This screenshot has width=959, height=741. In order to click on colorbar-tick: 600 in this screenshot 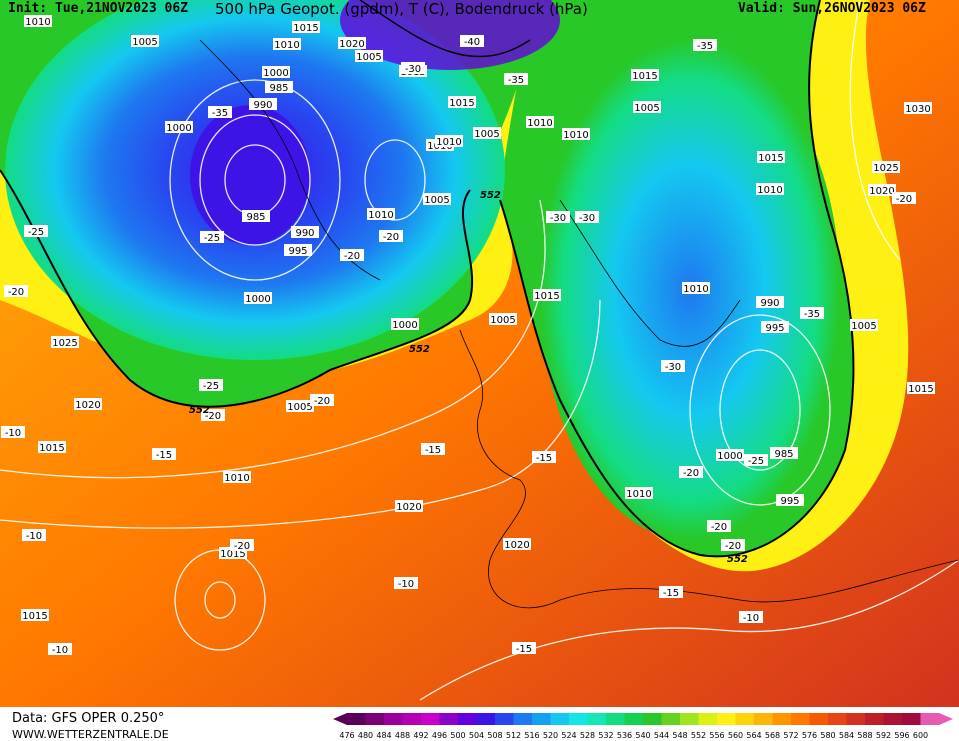, I will do `click(920, 735)`.